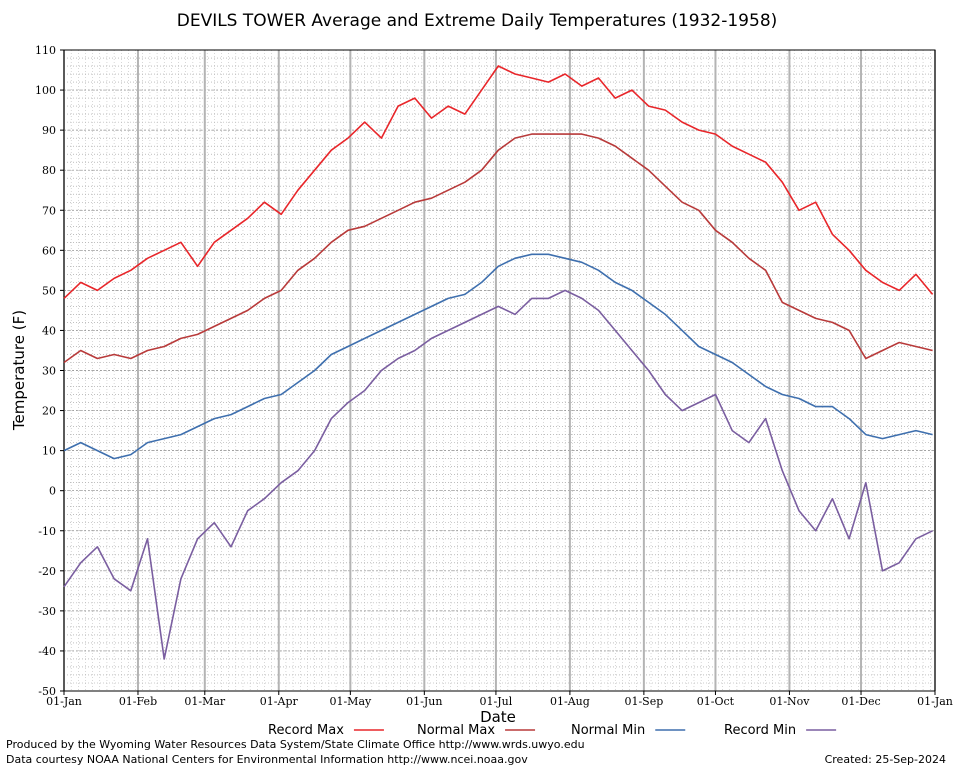 Image resolution: width=954 pixels, height=768 pixels. Describe the element at coordinates (643, 701) in the screenshot. I see `x-tick-label: 01-Sep` at that location.